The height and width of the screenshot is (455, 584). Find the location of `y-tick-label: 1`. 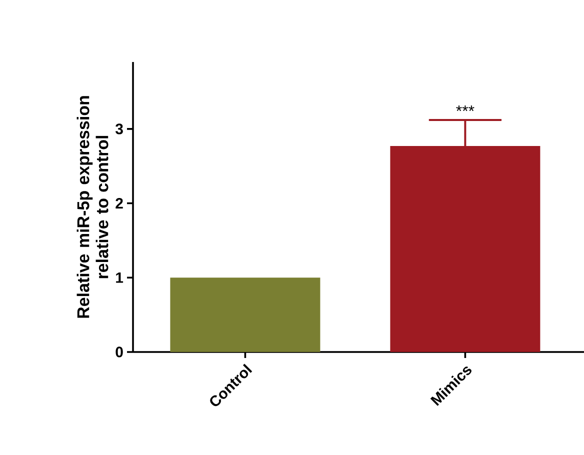

y-tick-label: 1 is located at coordinates (120, 277).